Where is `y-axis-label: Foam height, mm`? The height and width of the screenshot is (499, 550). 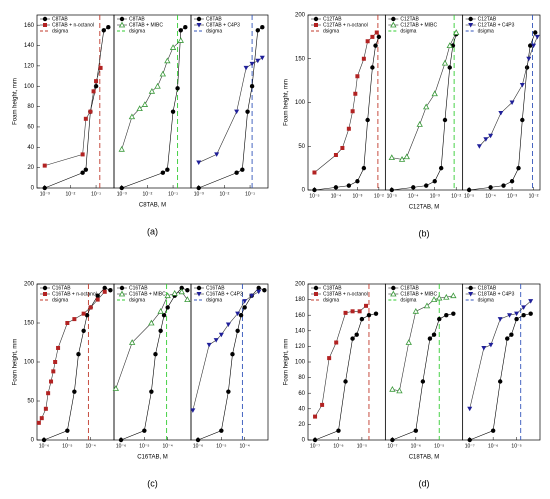
y-axis-label: Foam height, mm is located at coordinates (16, 362).